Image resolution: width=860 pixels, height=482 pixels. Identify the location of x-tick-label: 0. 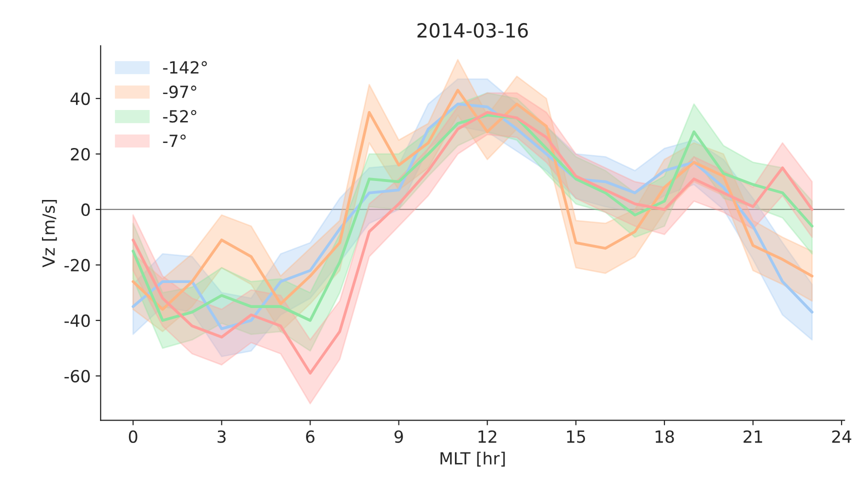
(133, 436).